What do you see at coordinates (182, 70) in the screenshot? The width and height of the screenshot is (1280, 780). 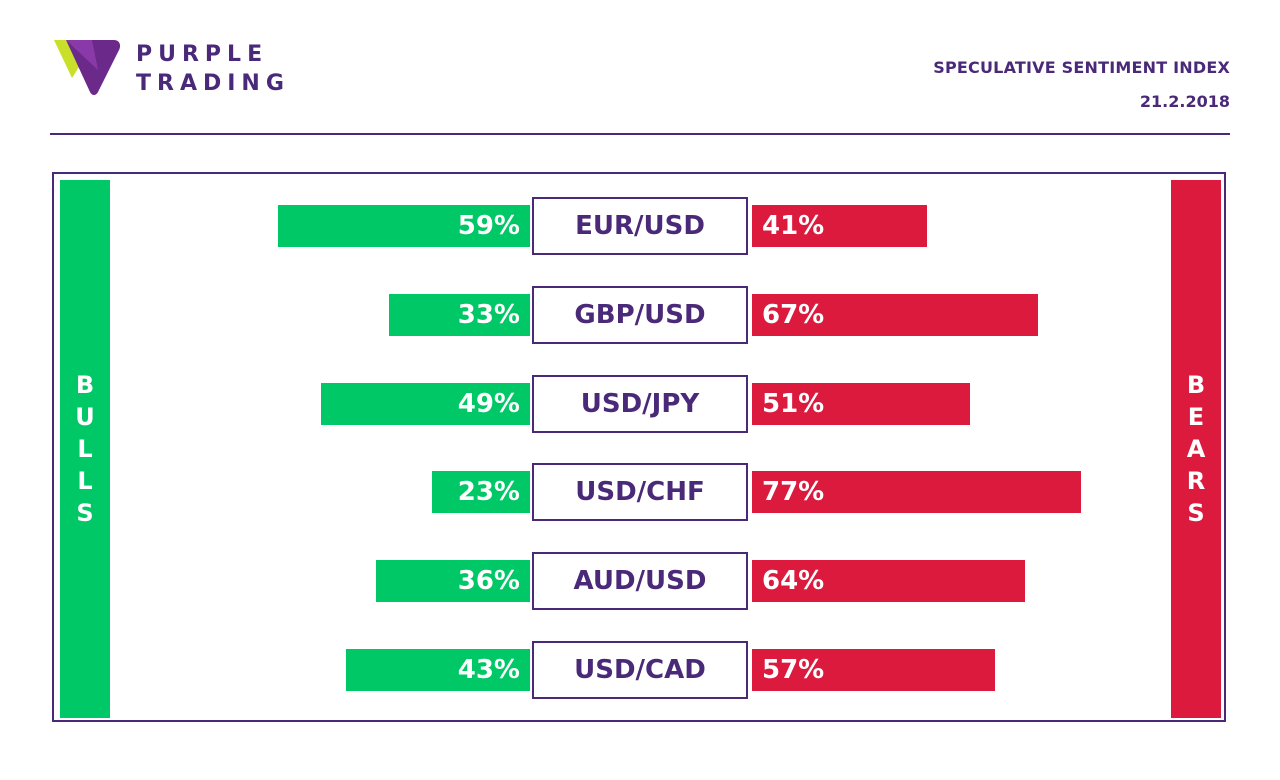 I see `purple-trading-logo: PURPLE TRADING` at bounding box center [182, 70].